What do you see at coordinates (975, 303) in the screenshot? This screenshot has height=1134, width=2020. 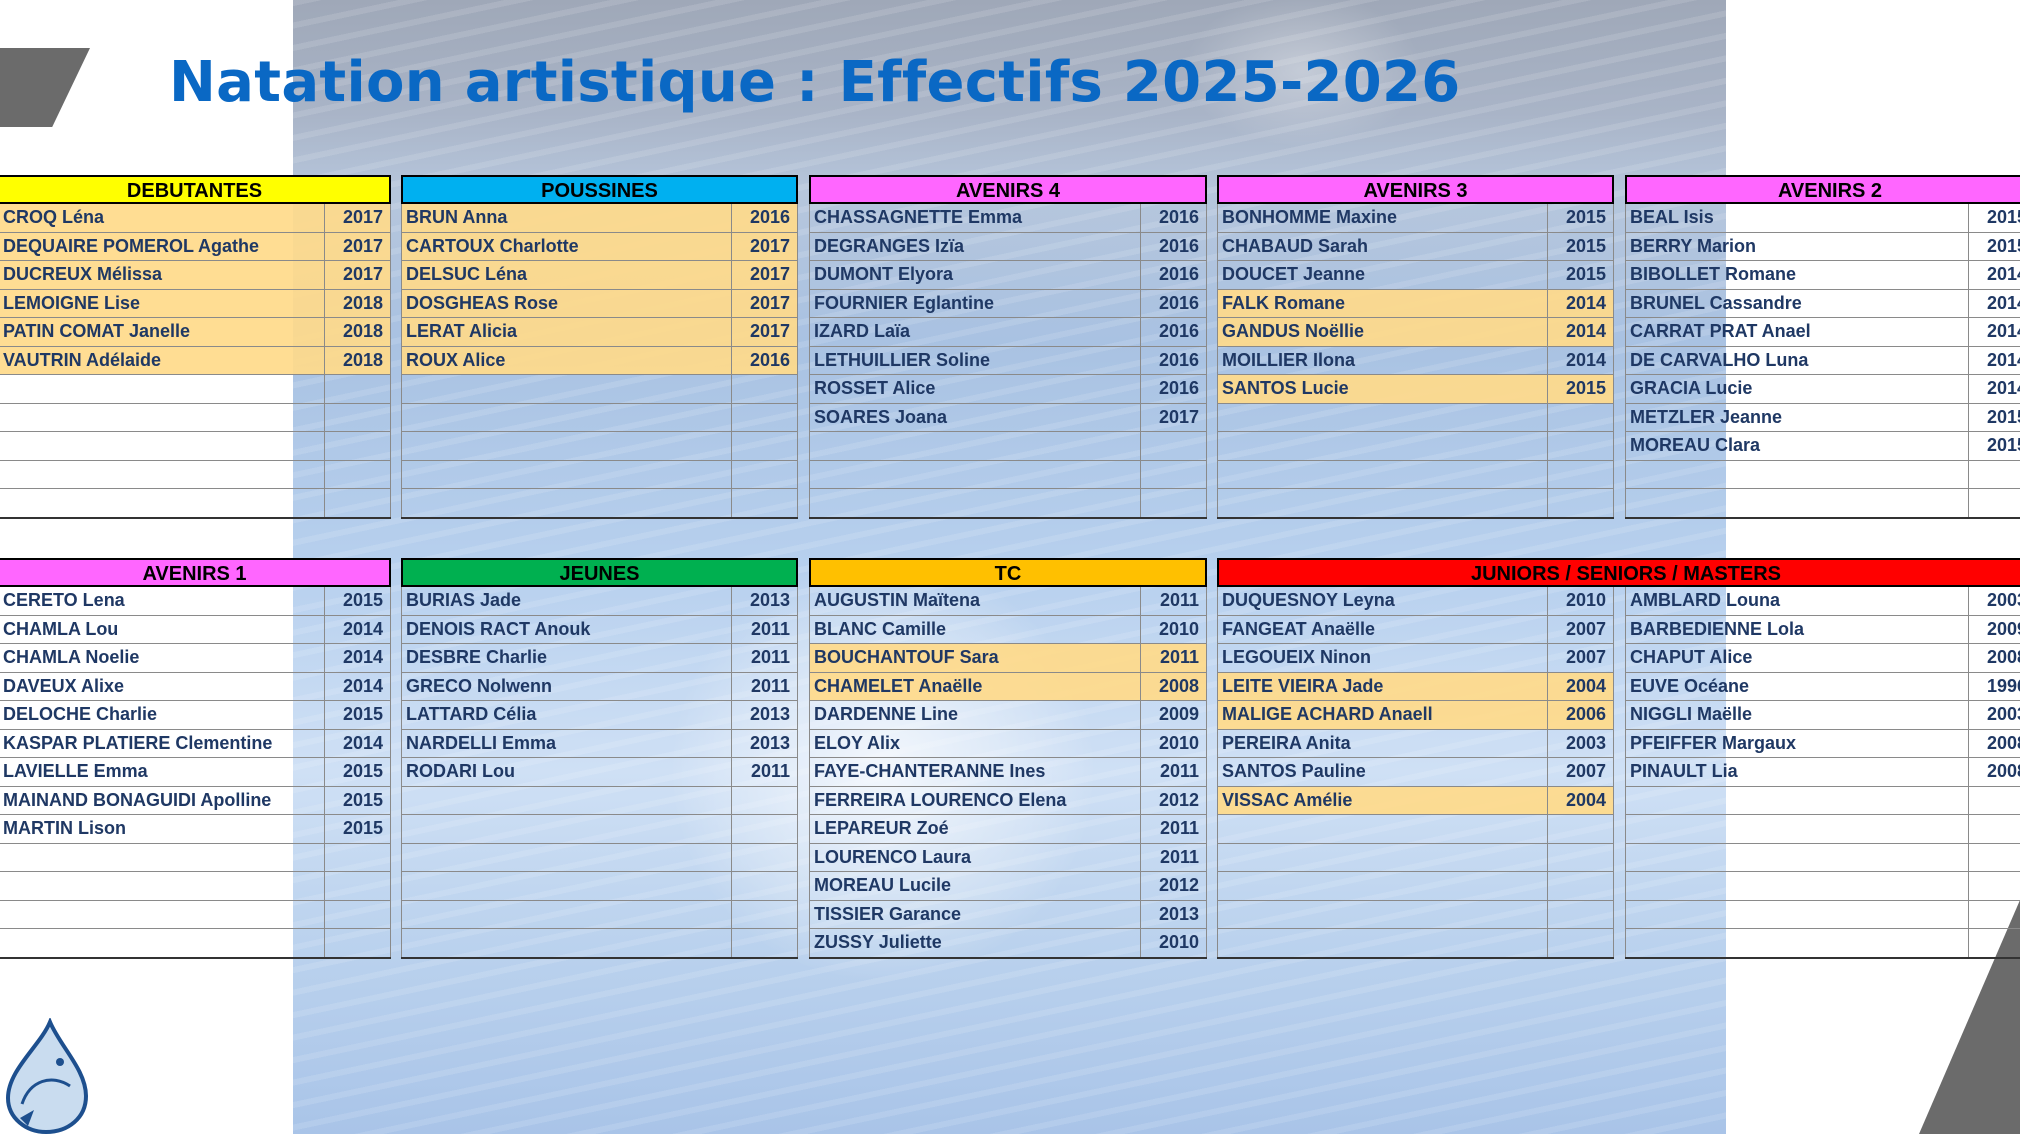 I see `swimmer-name: FOURNIER Eglantine` at bounding box center [975, 303].